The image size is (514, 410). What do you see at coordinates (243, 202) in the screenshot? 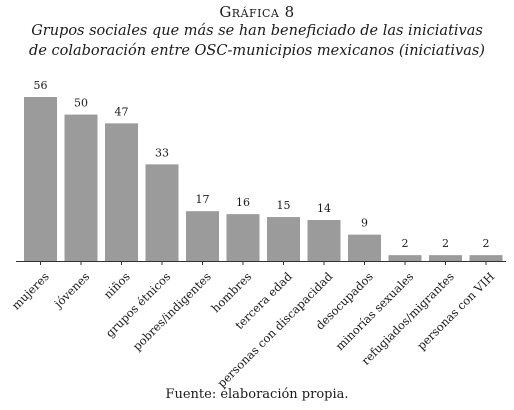
I see `bar-value-label: 16` at bounding box center [243, 202].